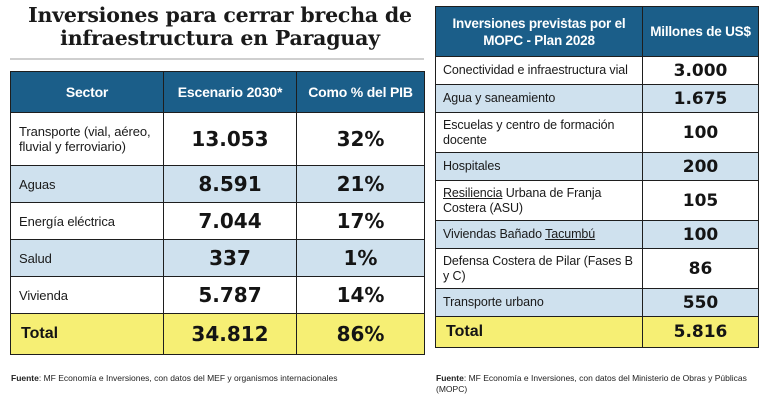 The image size is (770, 401). I want to click on escenario-value: 337, so click(230, 258).